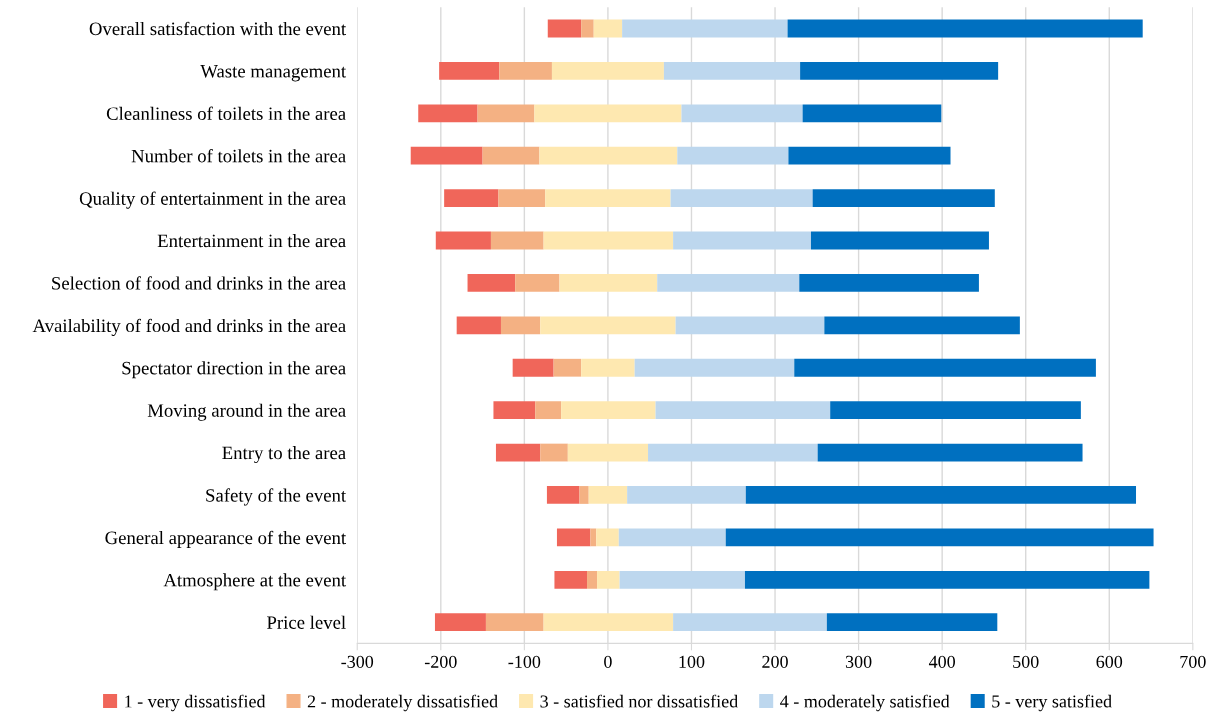 This screenshot has width=1211, height=727. What do you see at coordinates (775, 661) in the screenshot?
I see `x-tick-label: 200` at bounding box center [775, 661].